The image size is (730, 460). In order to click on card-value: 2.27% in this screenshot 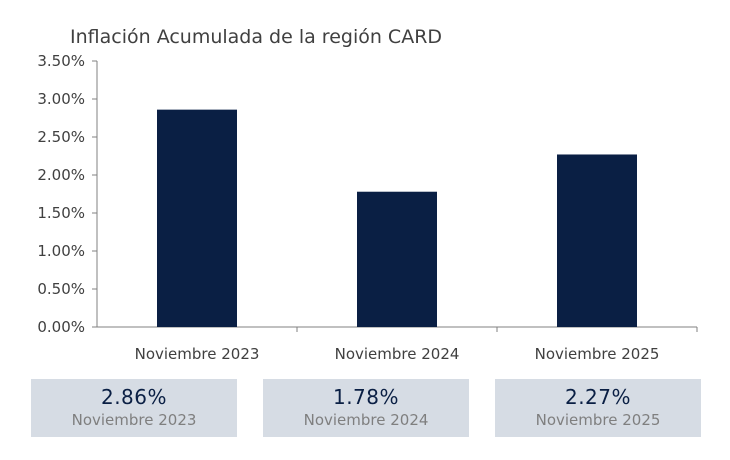, I will do `click(598, 397)`.